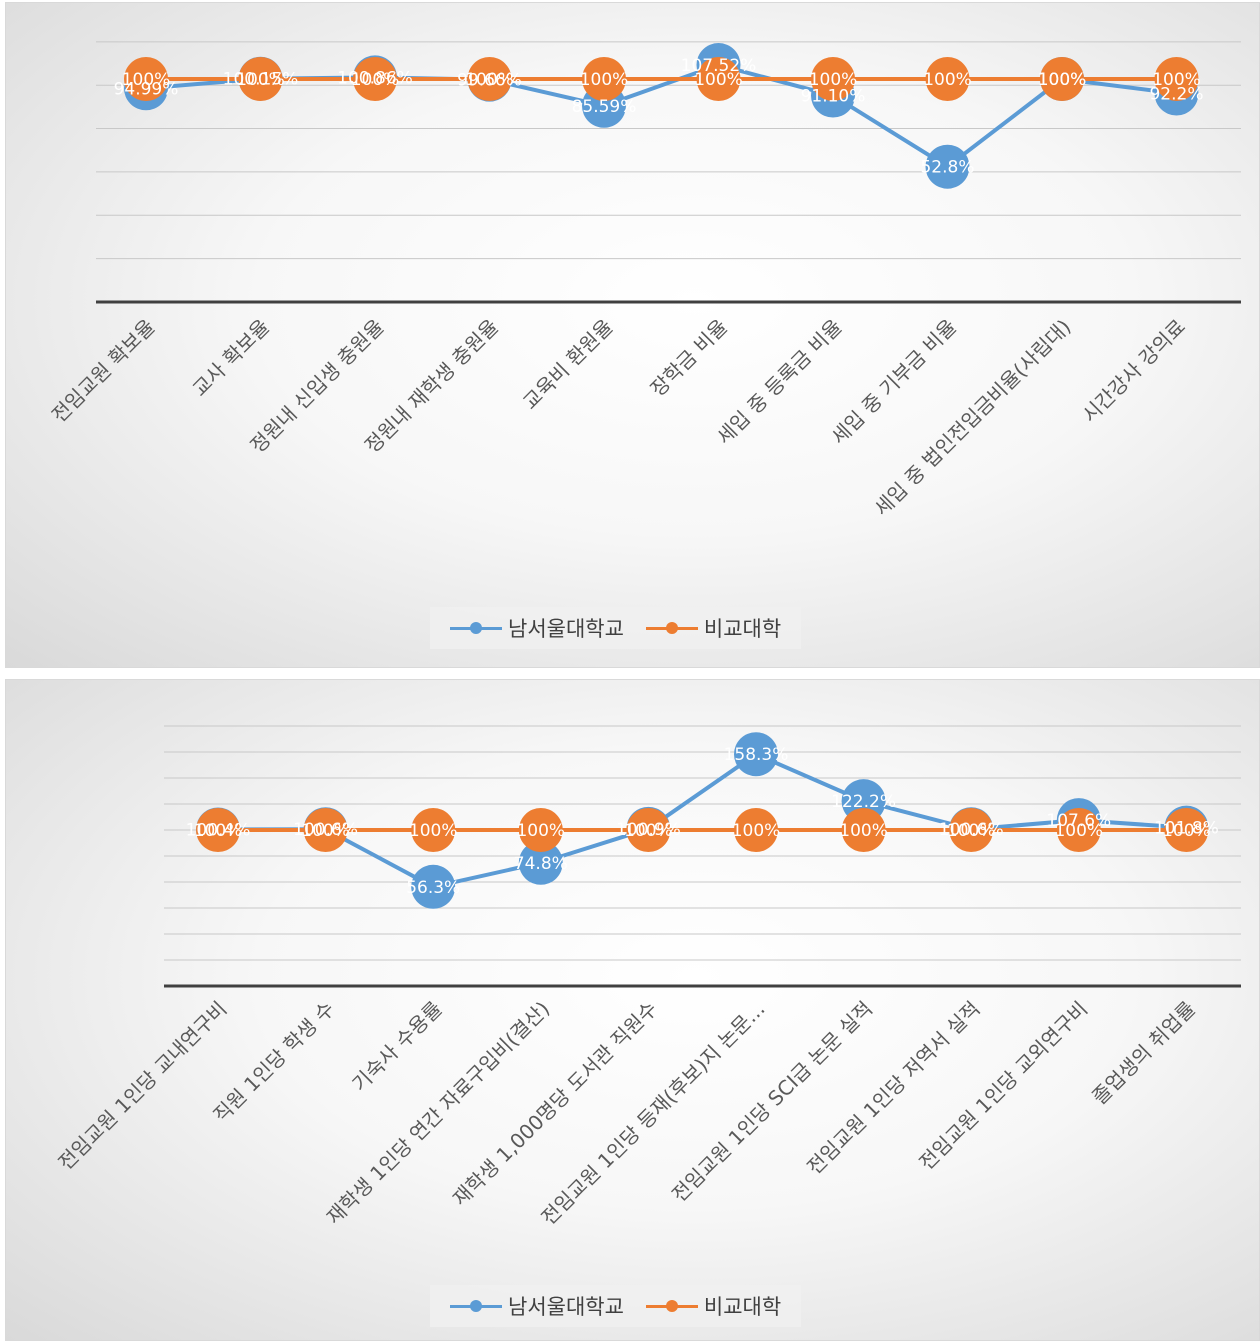  I want to click on x-tick-label: 전임교원 확보율, so click(103, 371).